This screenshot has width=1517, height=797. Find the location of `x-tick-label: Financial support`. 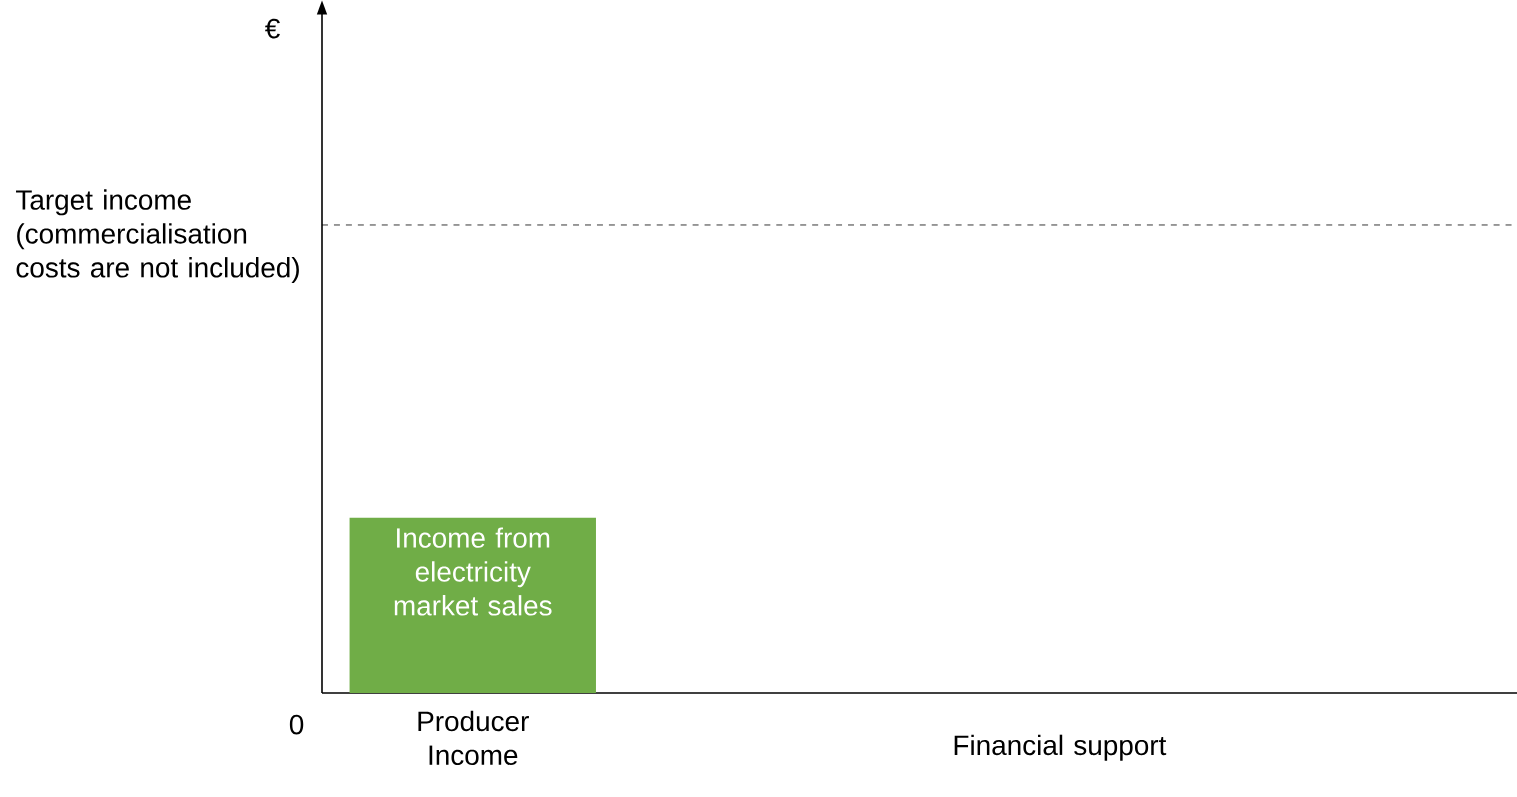

x-tick-label: Financial support is located at coordinates (1060, 747).